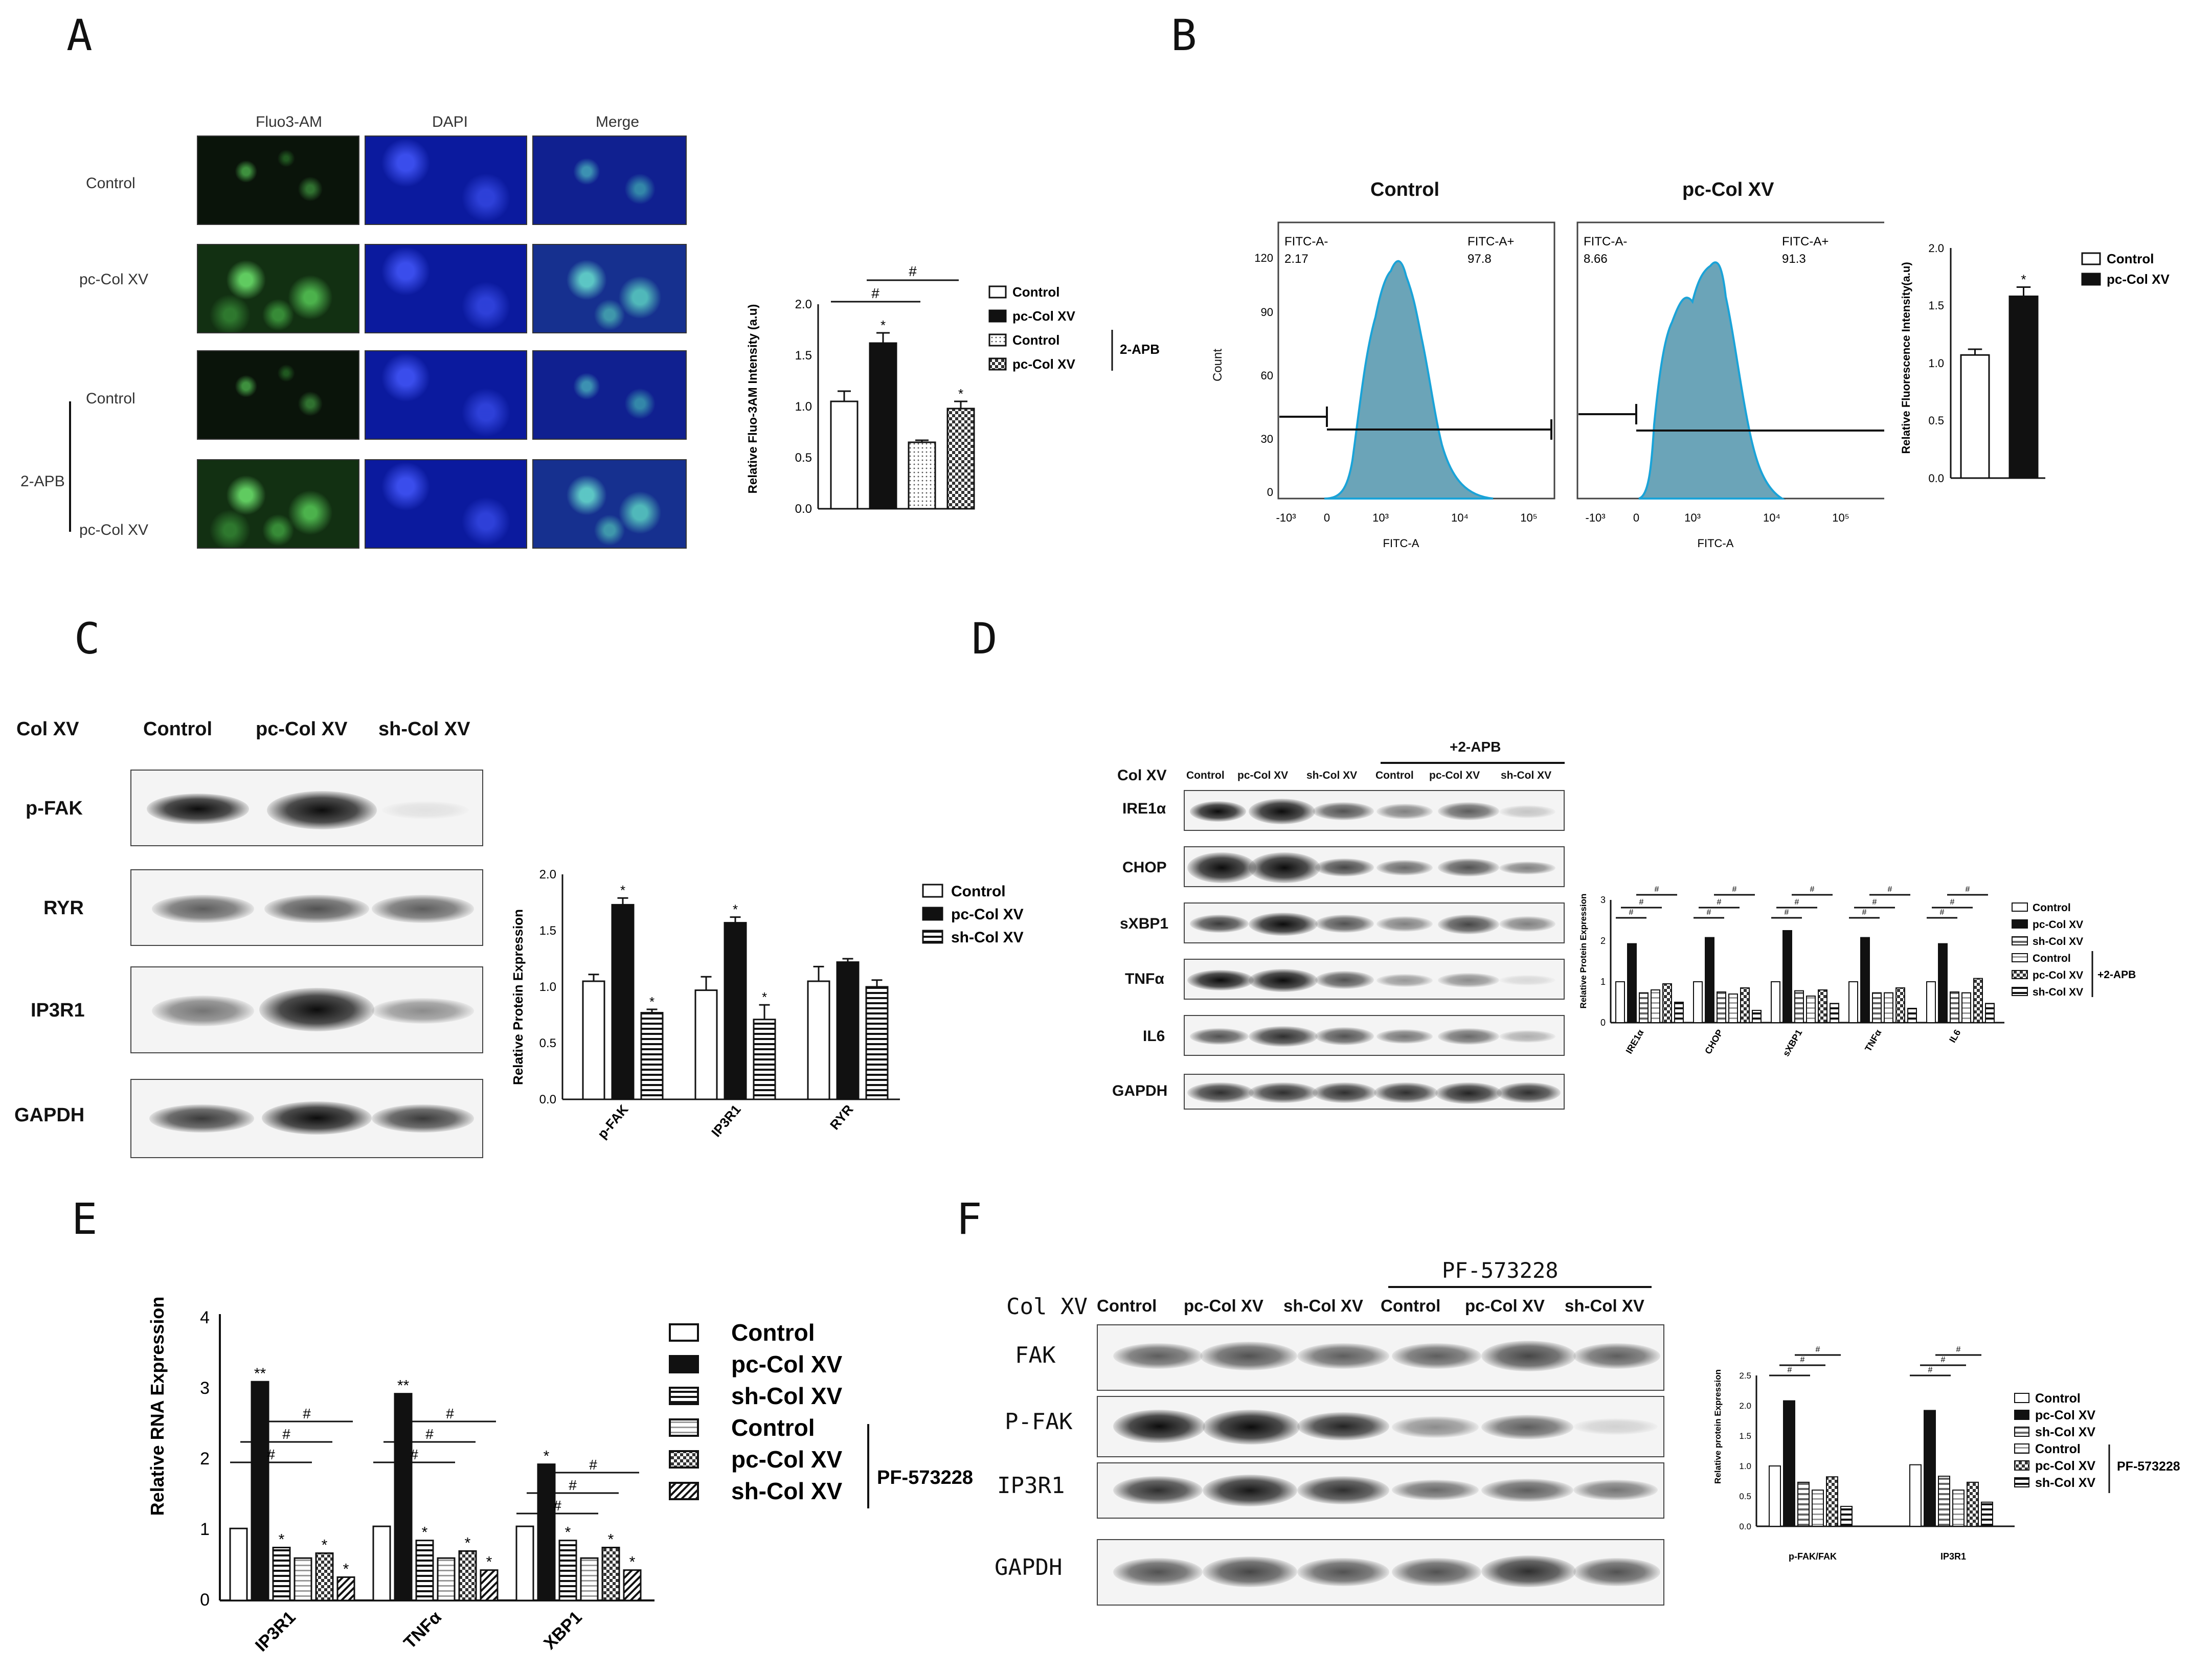  What do you see at coordinates (1692, 517) in the screenshot?
I see `flow-xtick: 10³` at bounding box center [1692, 517].